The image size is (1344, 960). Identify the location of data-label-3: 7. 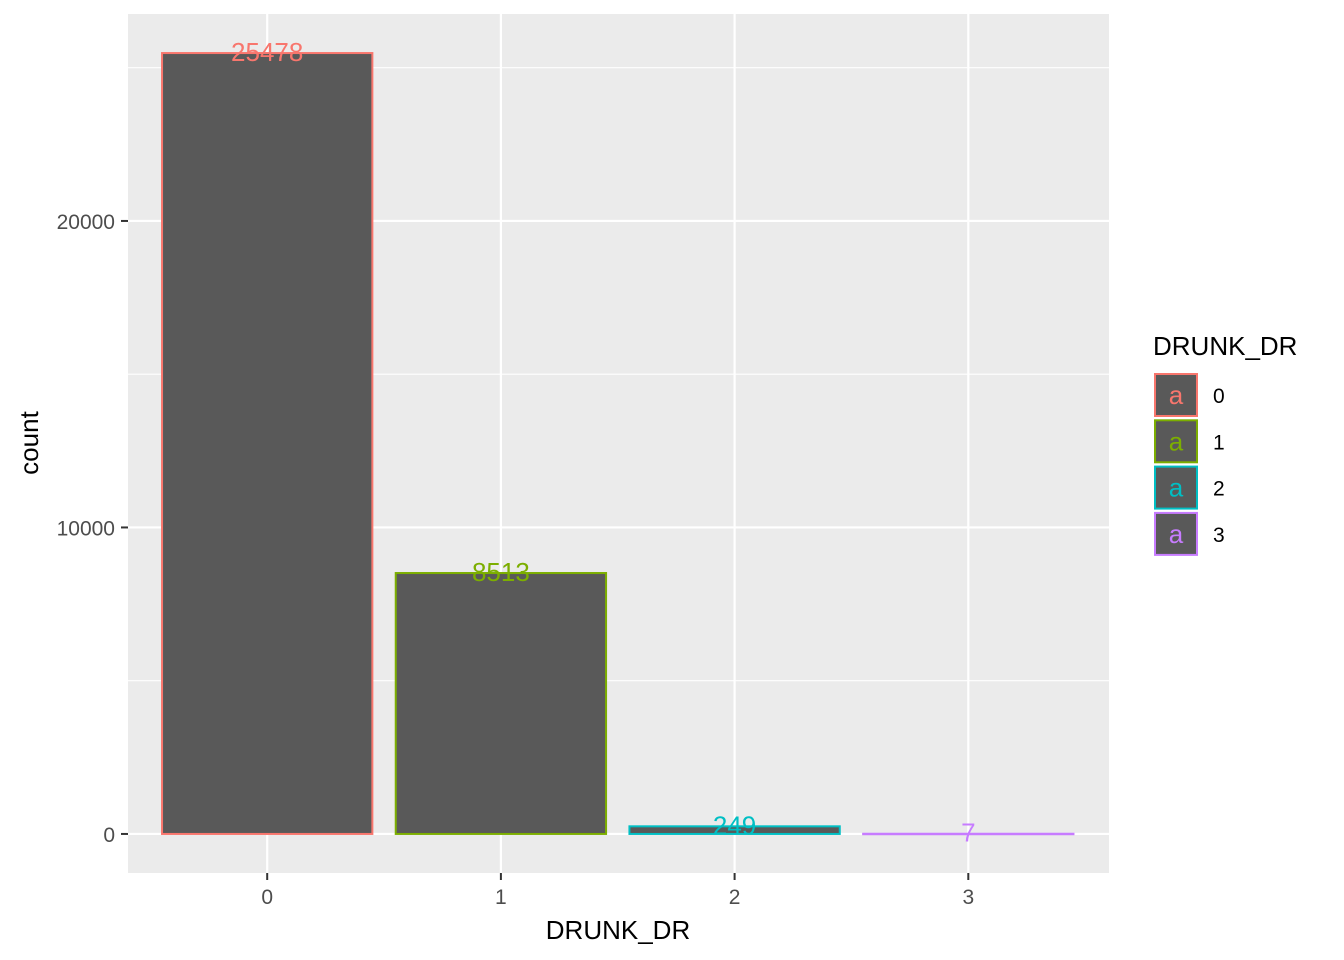
(968, 833).